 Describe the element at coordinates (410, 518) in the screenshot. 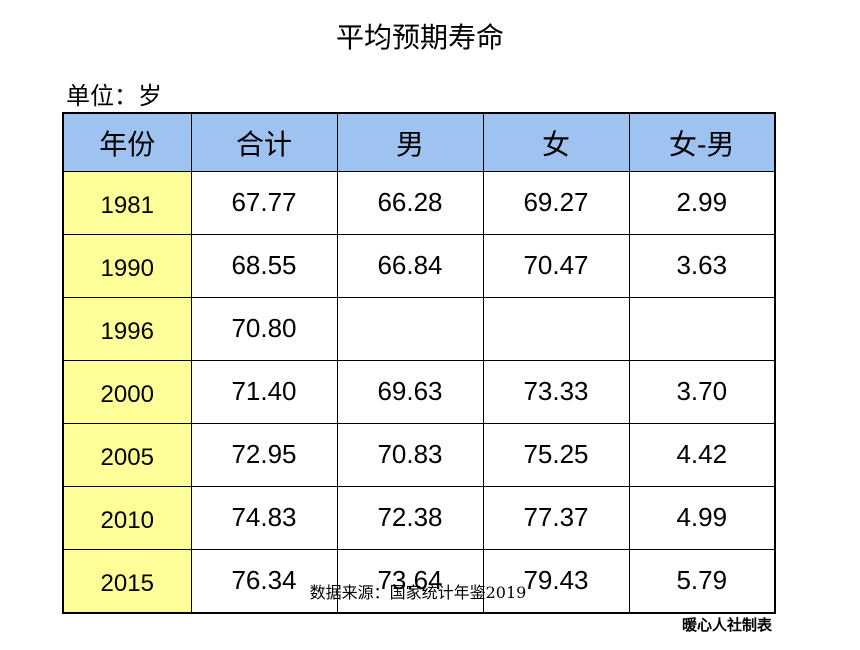

I see `male-cell: 72.38` at that location.